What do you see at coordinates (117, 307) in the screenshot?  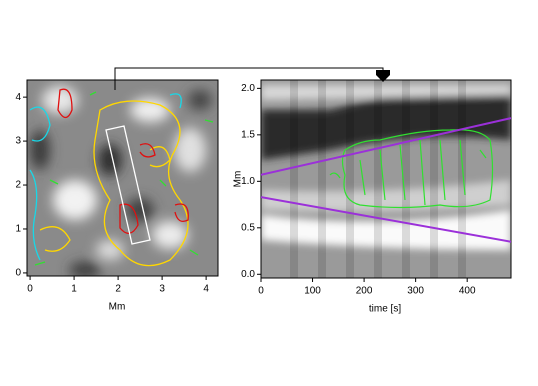 I see `x-axis-label: Mm` at bounding box center [117, 307].